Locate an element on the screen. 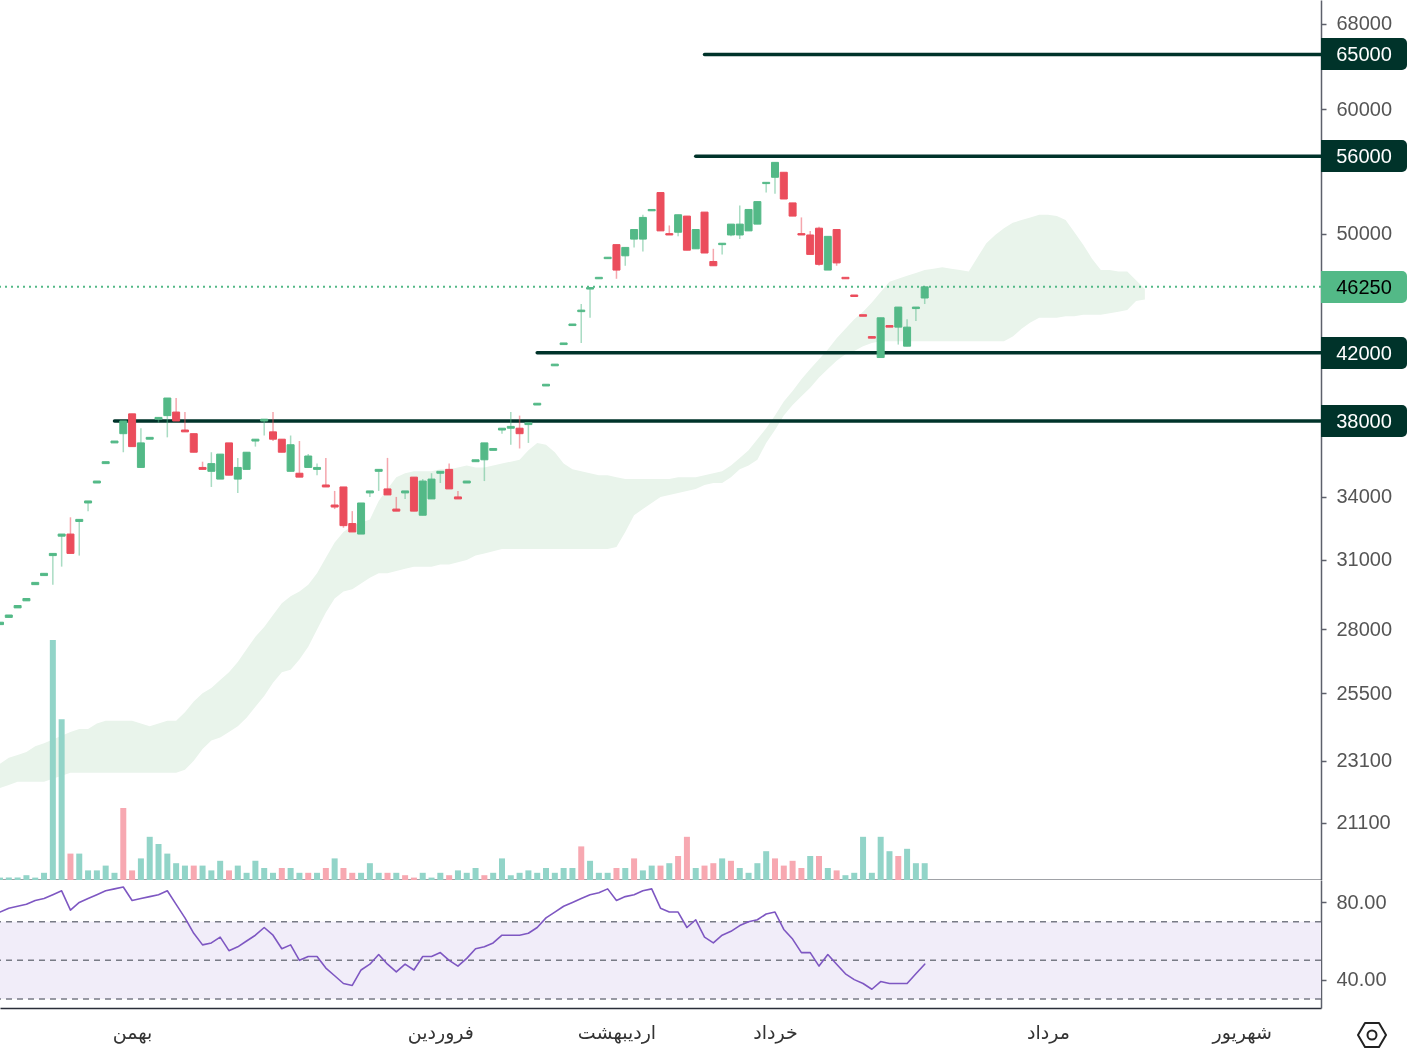  data-label: 56000 is located at coordinates (1364, 156).